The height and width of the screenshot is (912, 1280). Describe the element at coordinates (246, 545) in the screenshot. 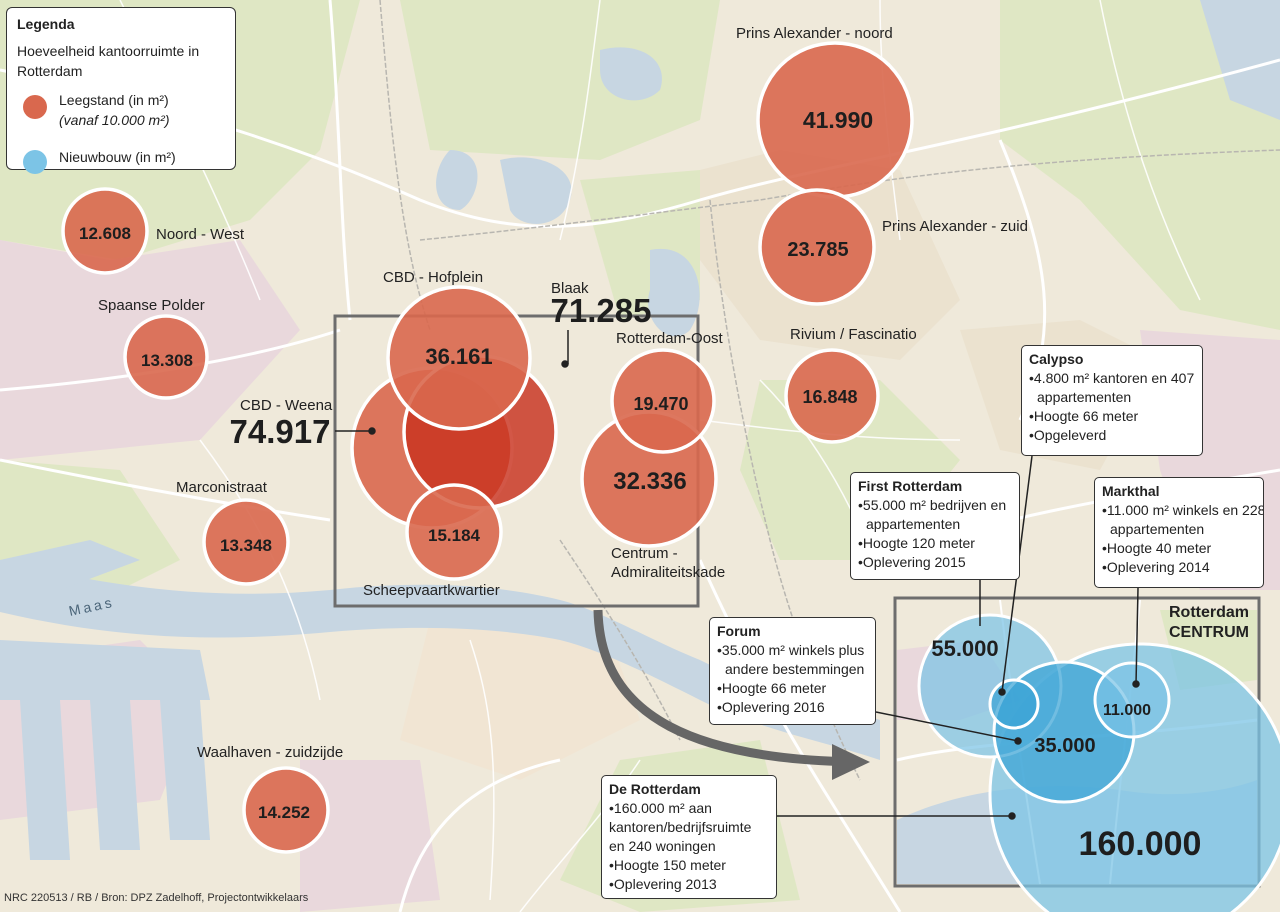

I see `vacancy-value-label: 13.348` at that location.